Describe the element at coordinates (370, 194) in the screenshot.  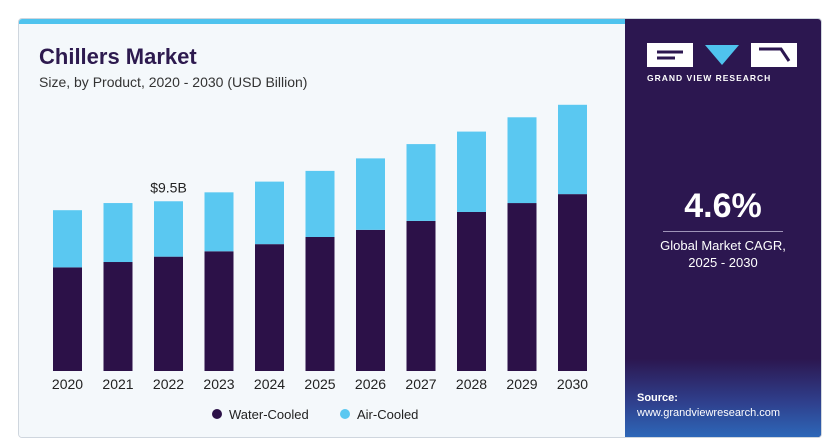
I see `bar-air-cooled-2026` at that location.